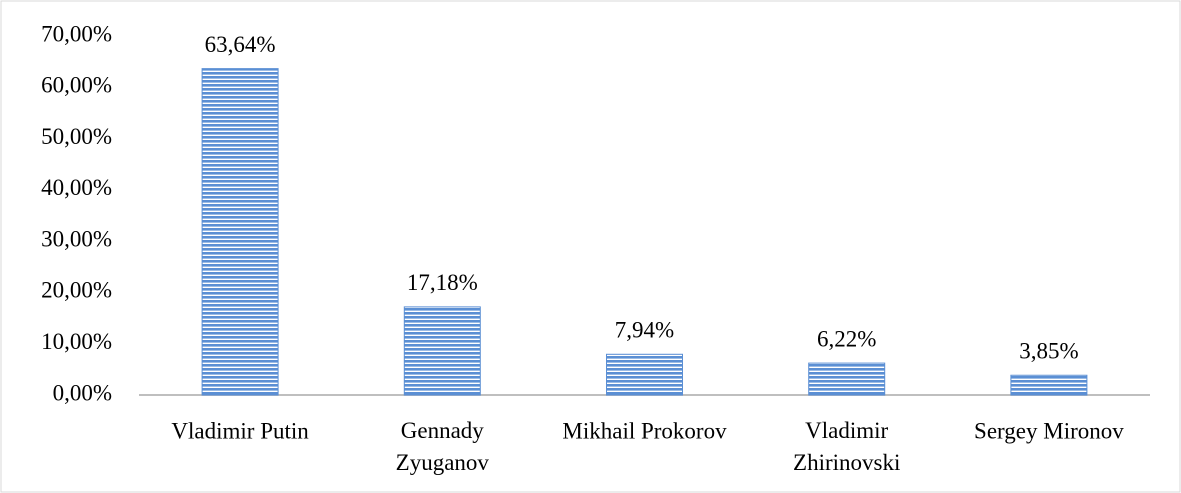 This screenshot has height=493, width=1181. Describe the element at coordinates (644, 330) in the screenshot. I see `data-label: 7,94%` at that location.